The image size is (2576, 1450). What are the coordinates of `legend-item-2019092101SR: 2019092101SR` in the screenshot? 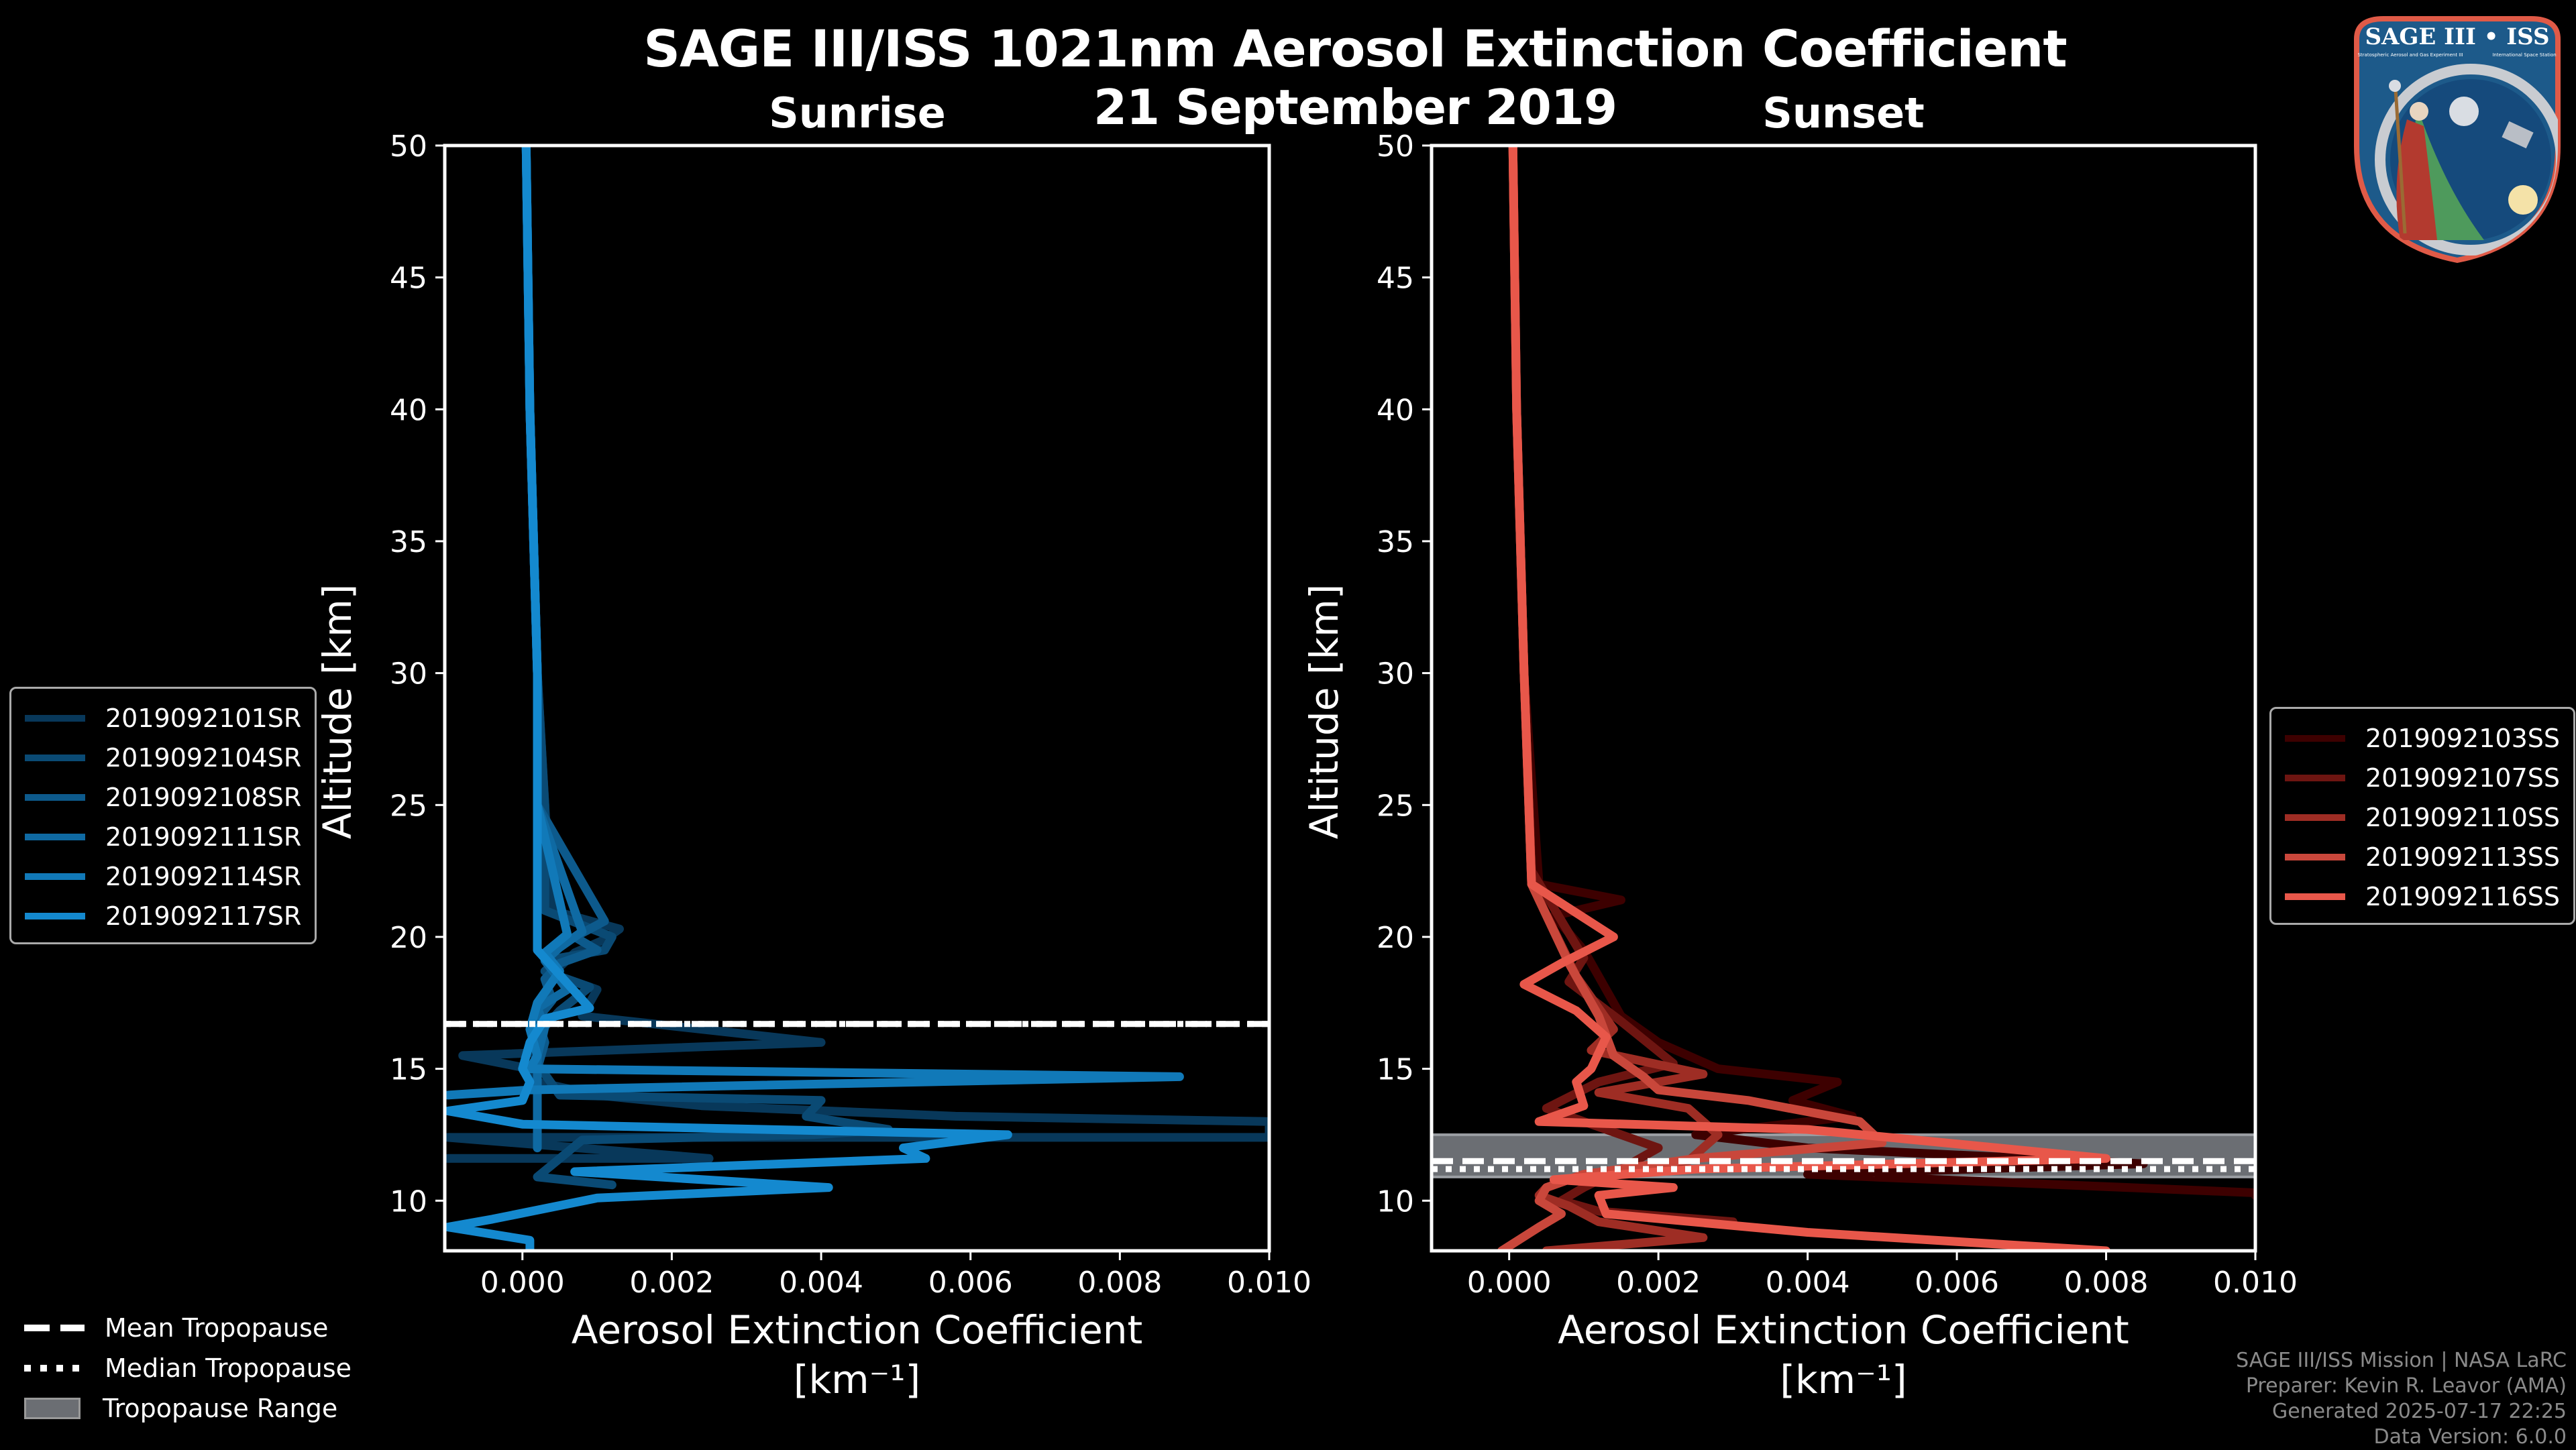 It's located at (163, 718).